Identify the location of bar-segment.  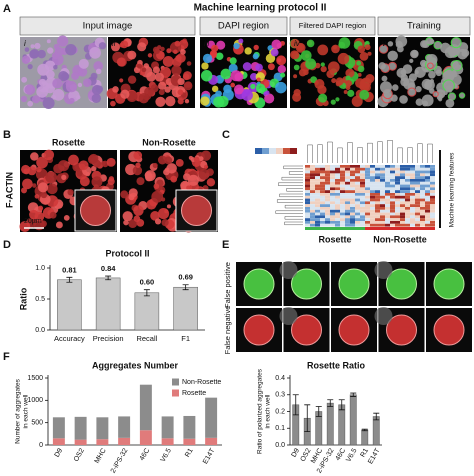
(58, 441).